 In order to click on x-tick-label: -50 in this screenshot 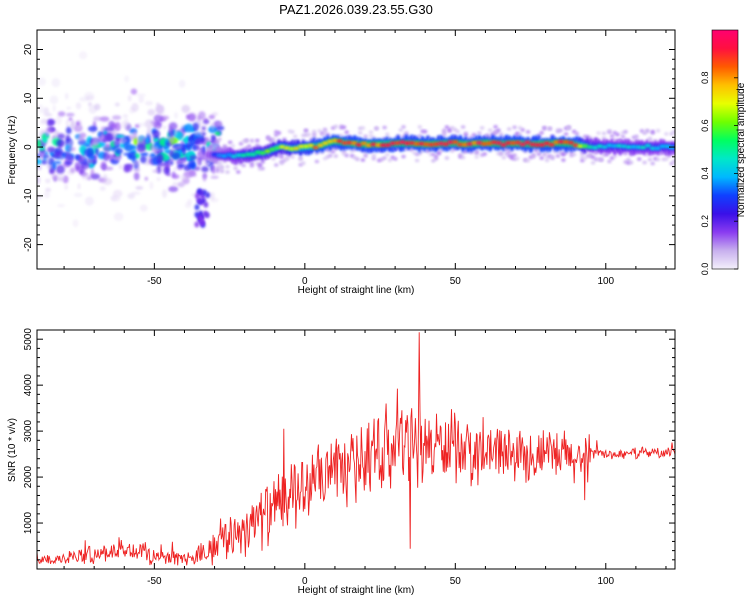, I will do `click(154, 581)`.